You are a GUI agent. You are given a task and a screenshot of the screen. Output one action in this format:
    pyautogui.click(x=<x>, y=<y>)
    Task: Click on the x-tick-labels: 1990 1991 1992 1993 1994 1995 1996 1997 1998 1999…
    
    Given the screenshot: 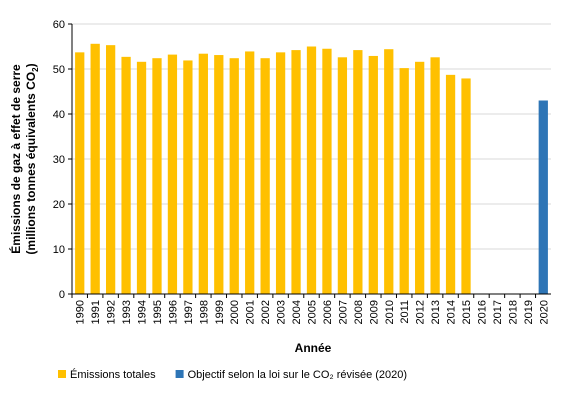 What is the action you would take?
    pyautogui.click(x=310, y=309)
    